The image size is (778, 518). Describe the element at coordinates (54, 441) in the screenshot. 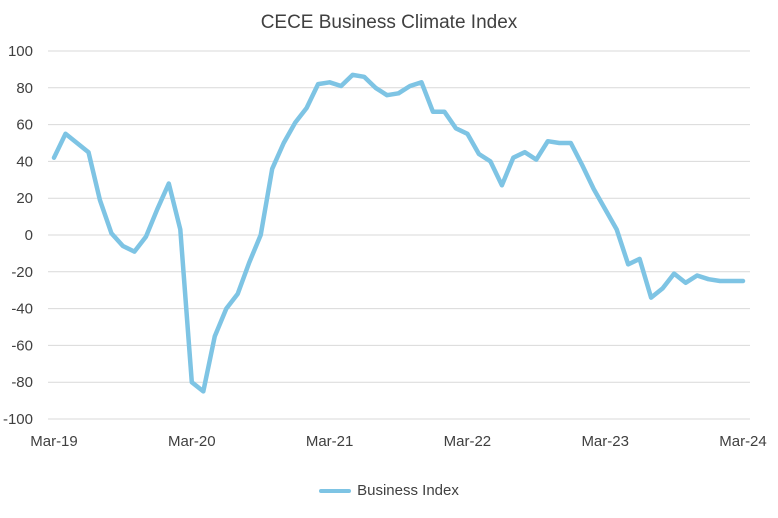

I see `x-tick-label: Mar-19` at that location.